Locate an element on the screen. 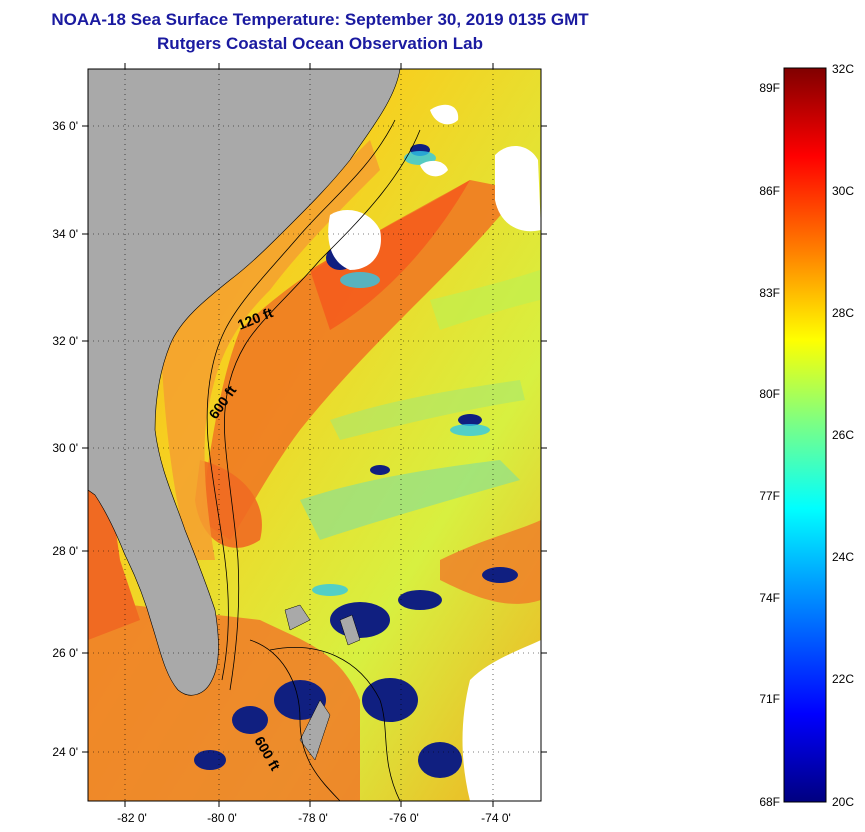 The width and height of the screenshot is (865, 832). colorbar-label-28c: 28C is located at coordinates (843, 313).